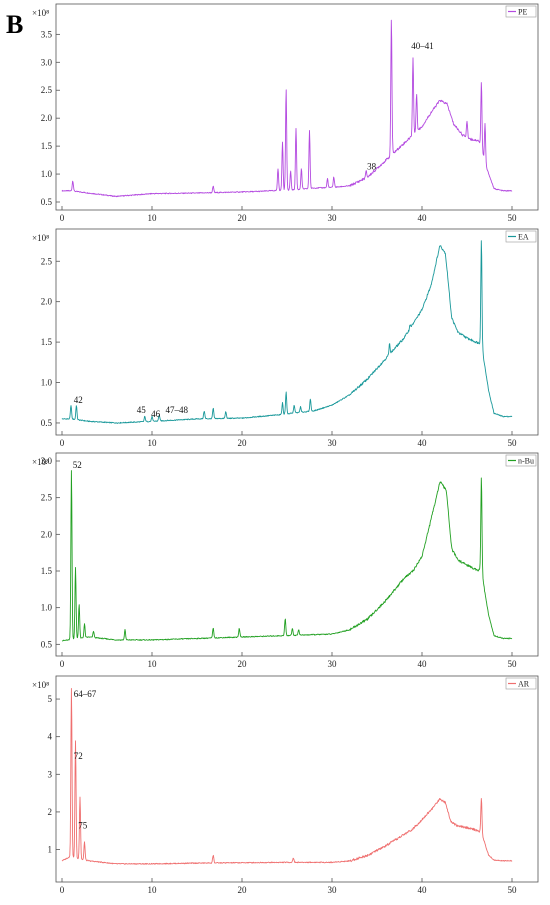  I want to click on peak-annotation: 45, so click(142, 410).